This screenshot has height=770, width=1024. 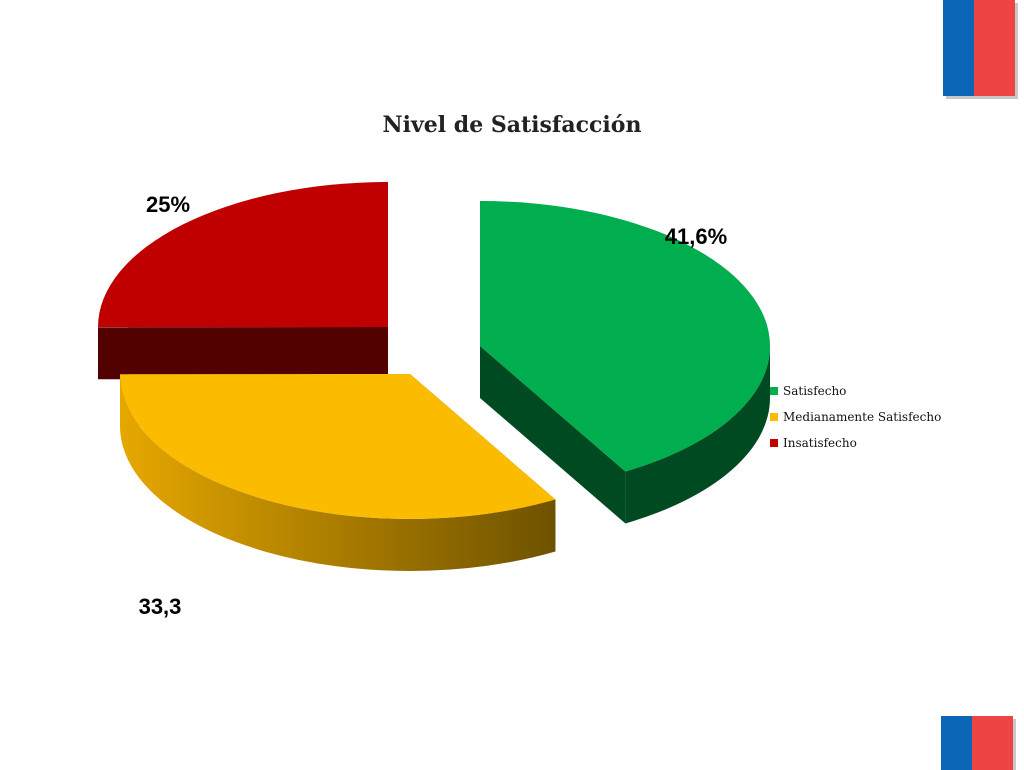 What do you see at coordinates (168, 204) in the screenshot?
I see `data-label-2: 25%` at bounding box center [168, 204].